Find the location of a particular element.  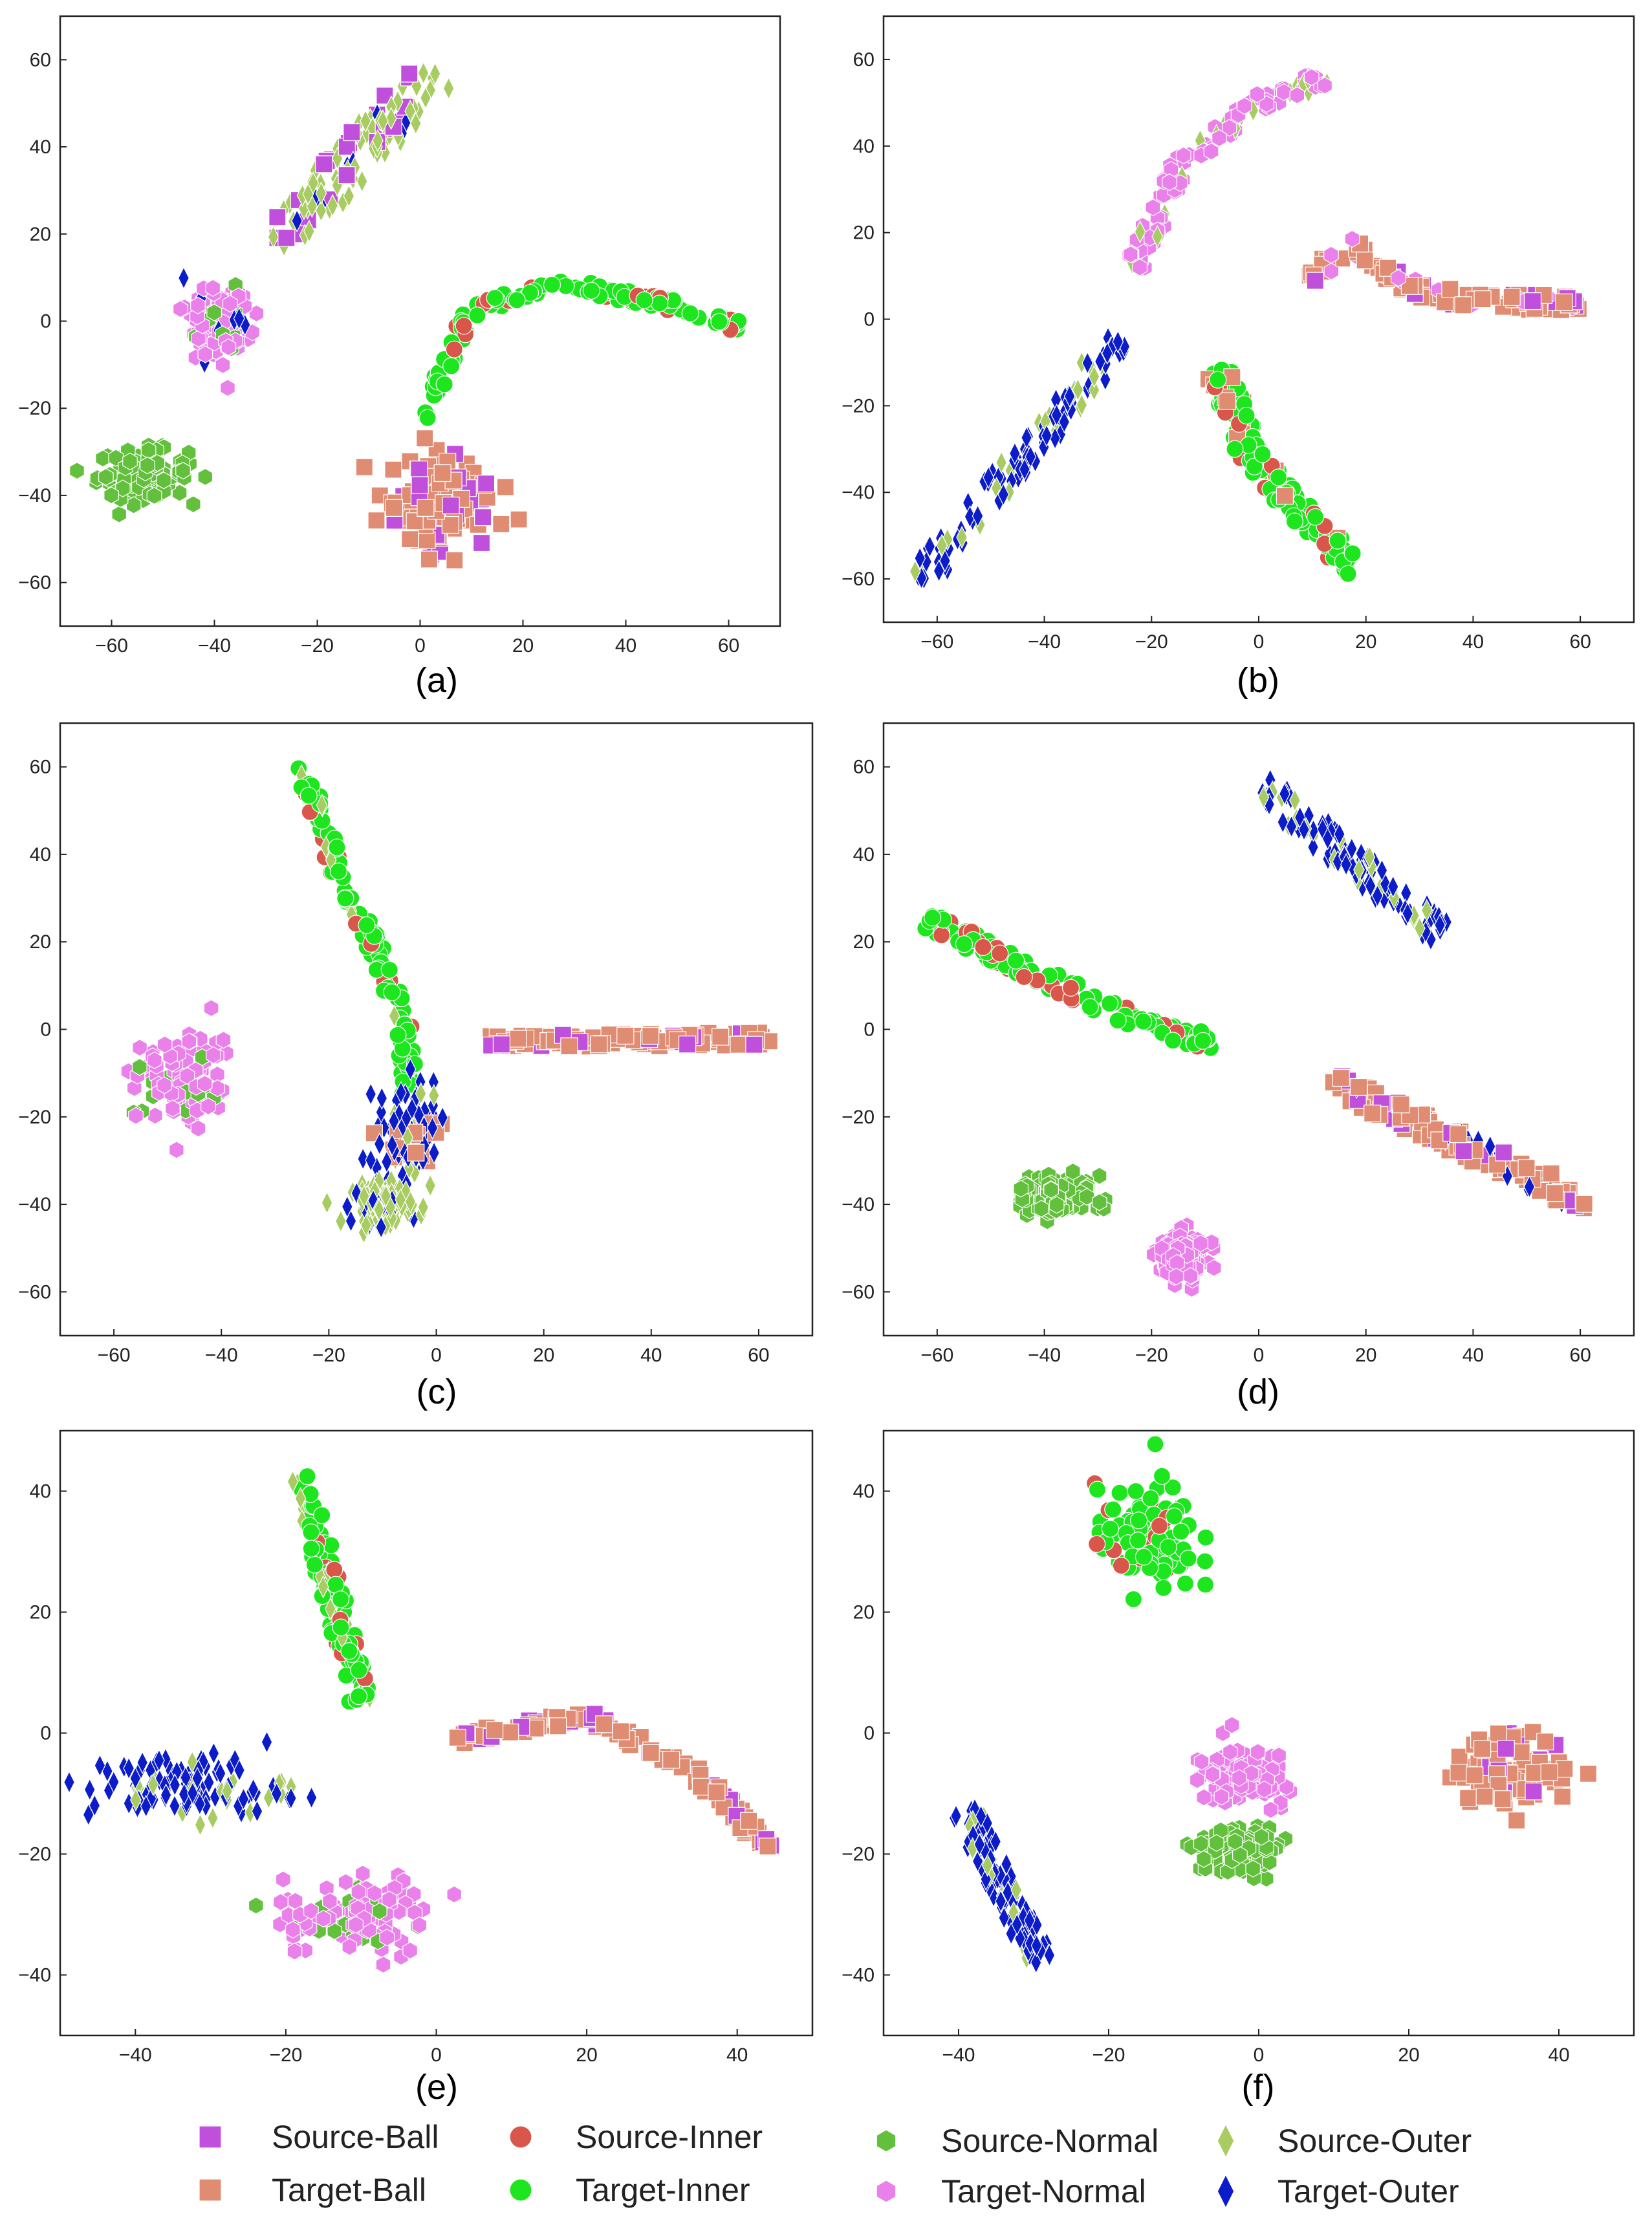

target-outer-marker is located at coordinates (297, 221).